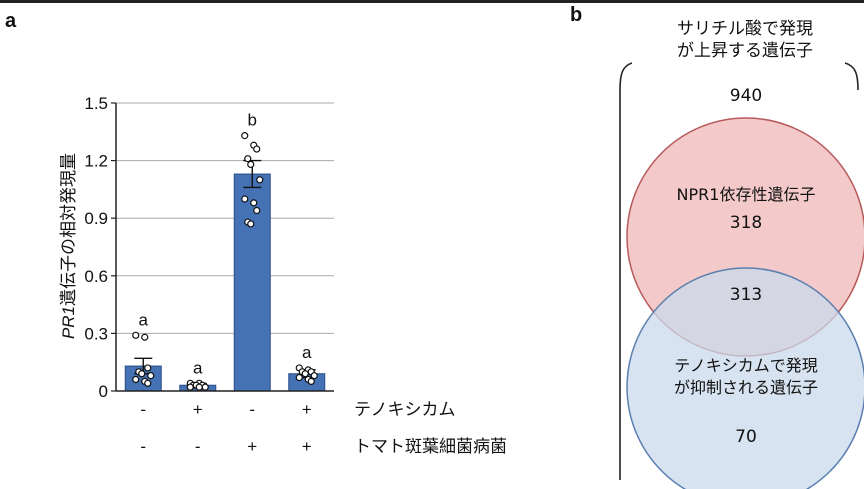 The height and width of the screenshot is (489, 864). Describe the element at coordinates (746, 194) in the screenshot. I see `npr1-set-label: NPR1依存性遺伝子` at that location.